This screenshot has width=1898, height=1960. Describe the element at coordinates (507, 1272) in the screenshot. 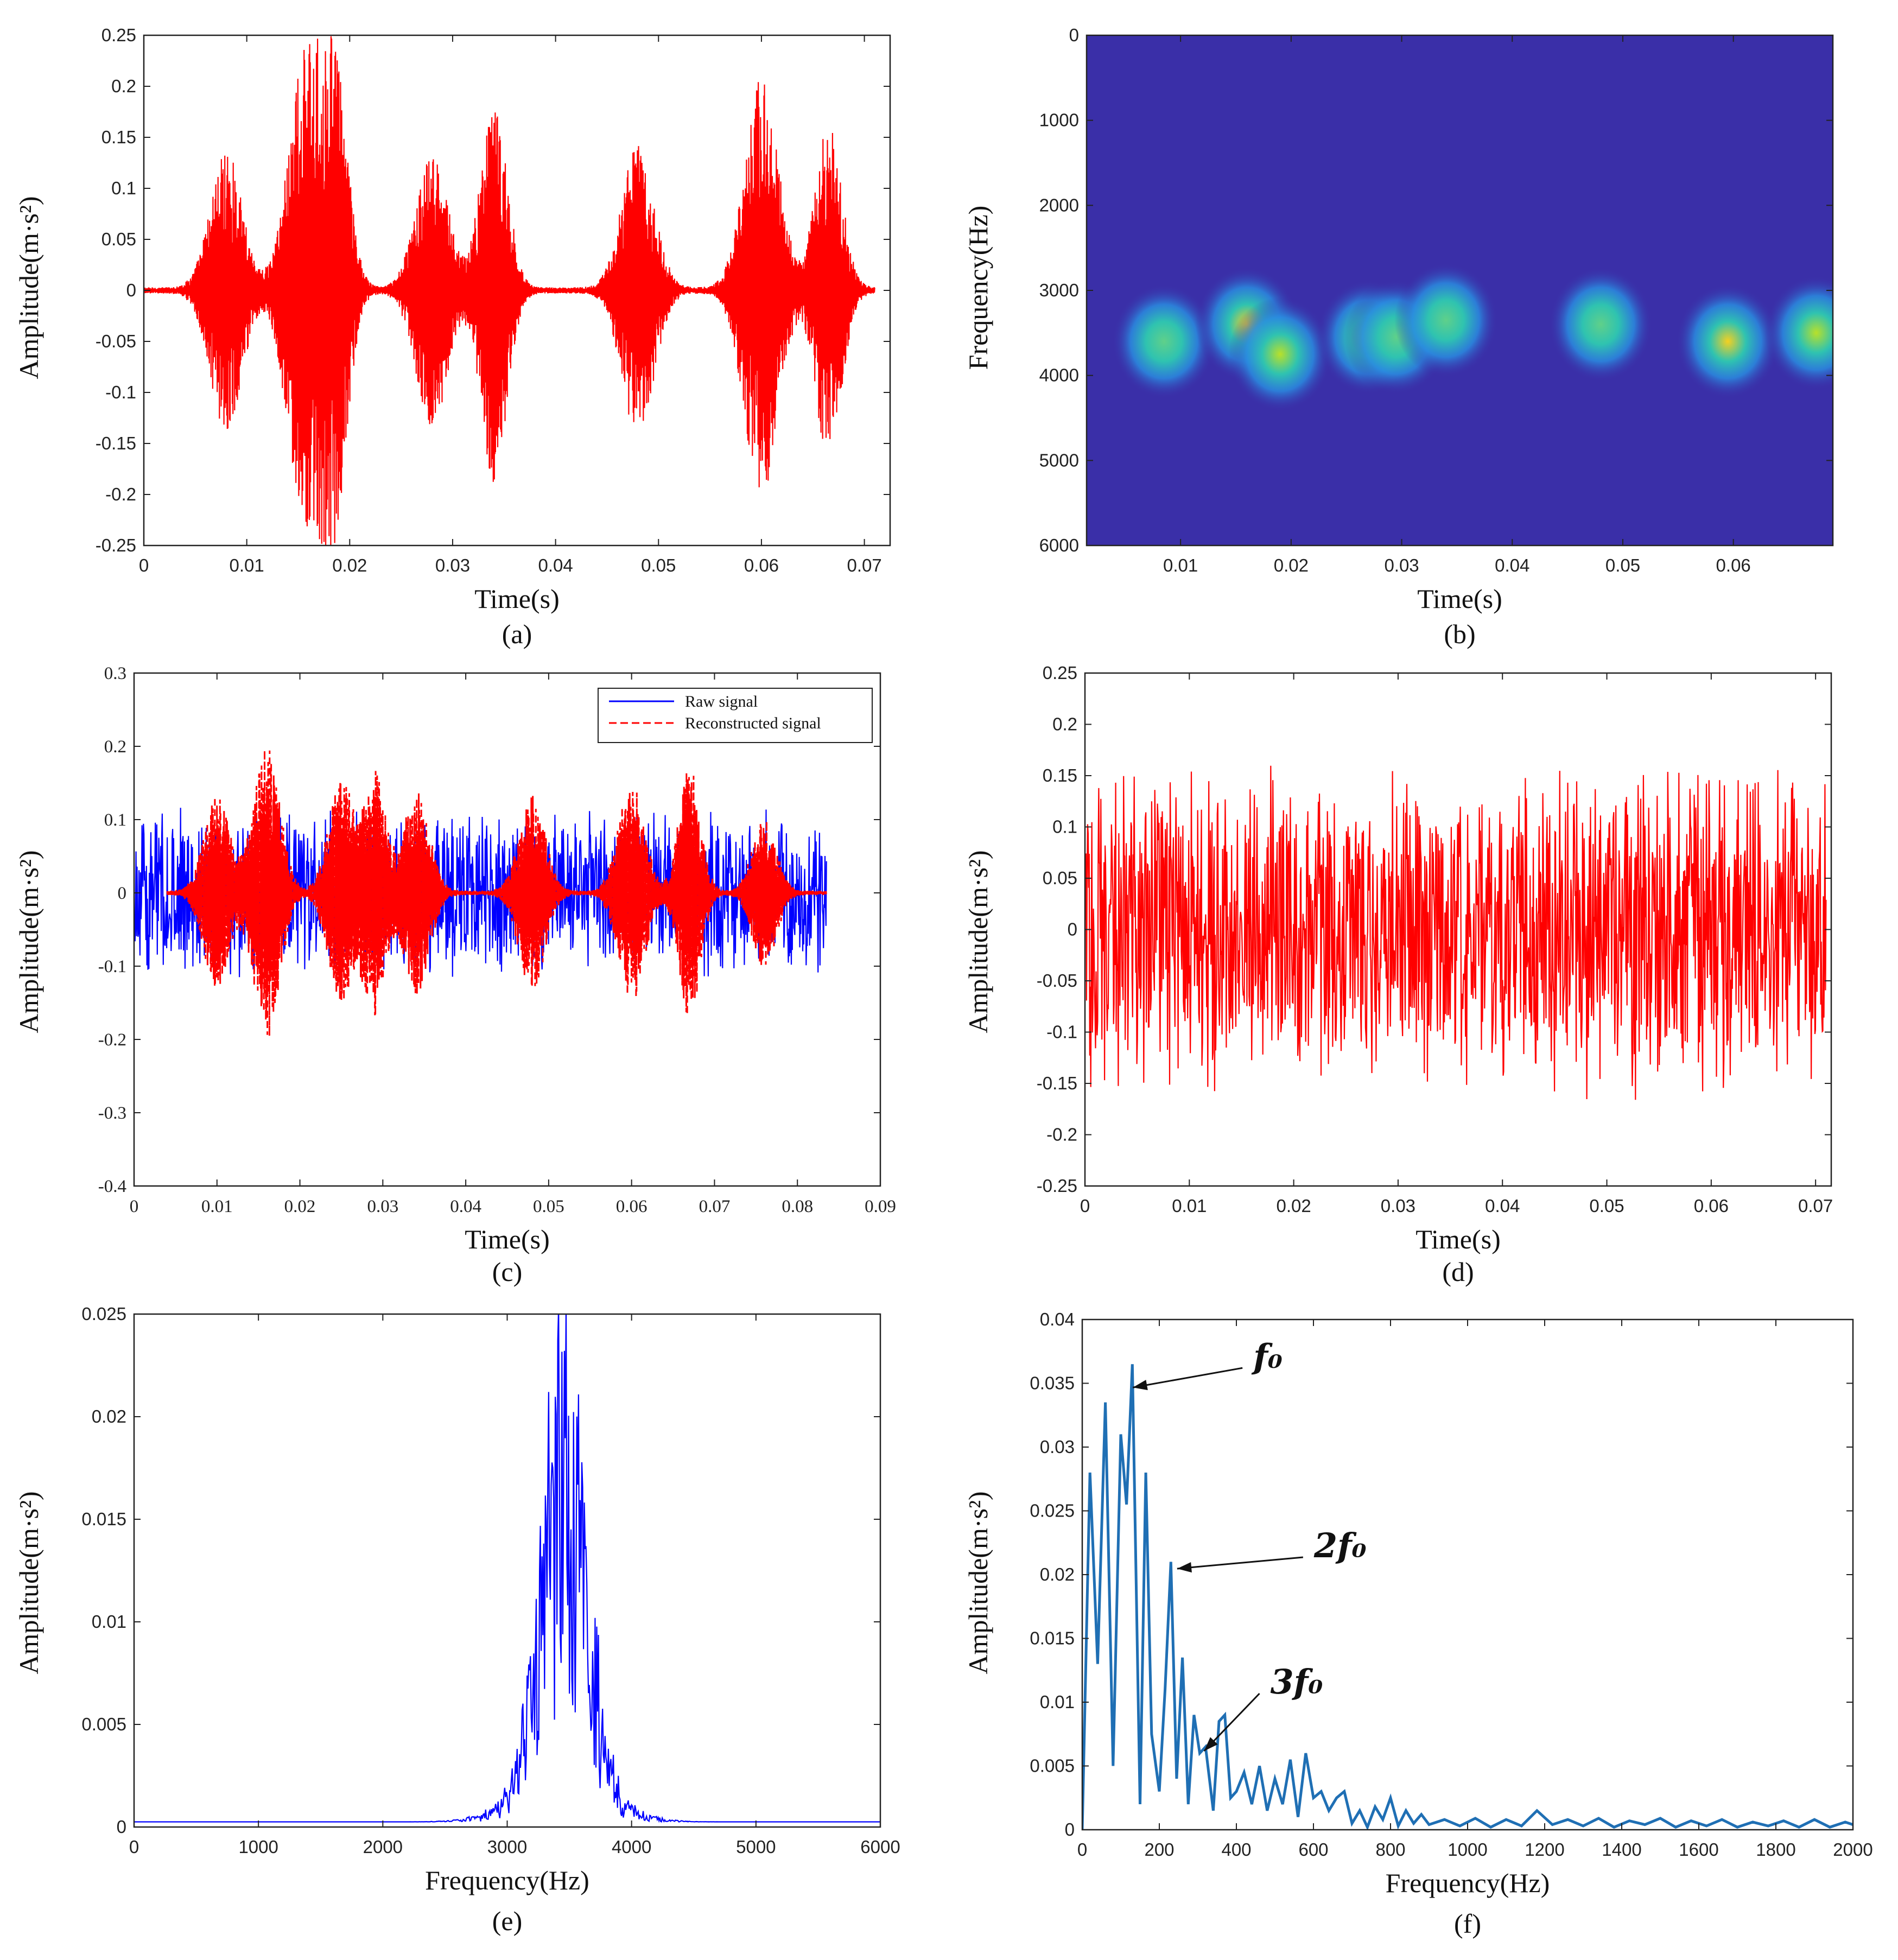

I see `panel-caption: (c)` at that location.